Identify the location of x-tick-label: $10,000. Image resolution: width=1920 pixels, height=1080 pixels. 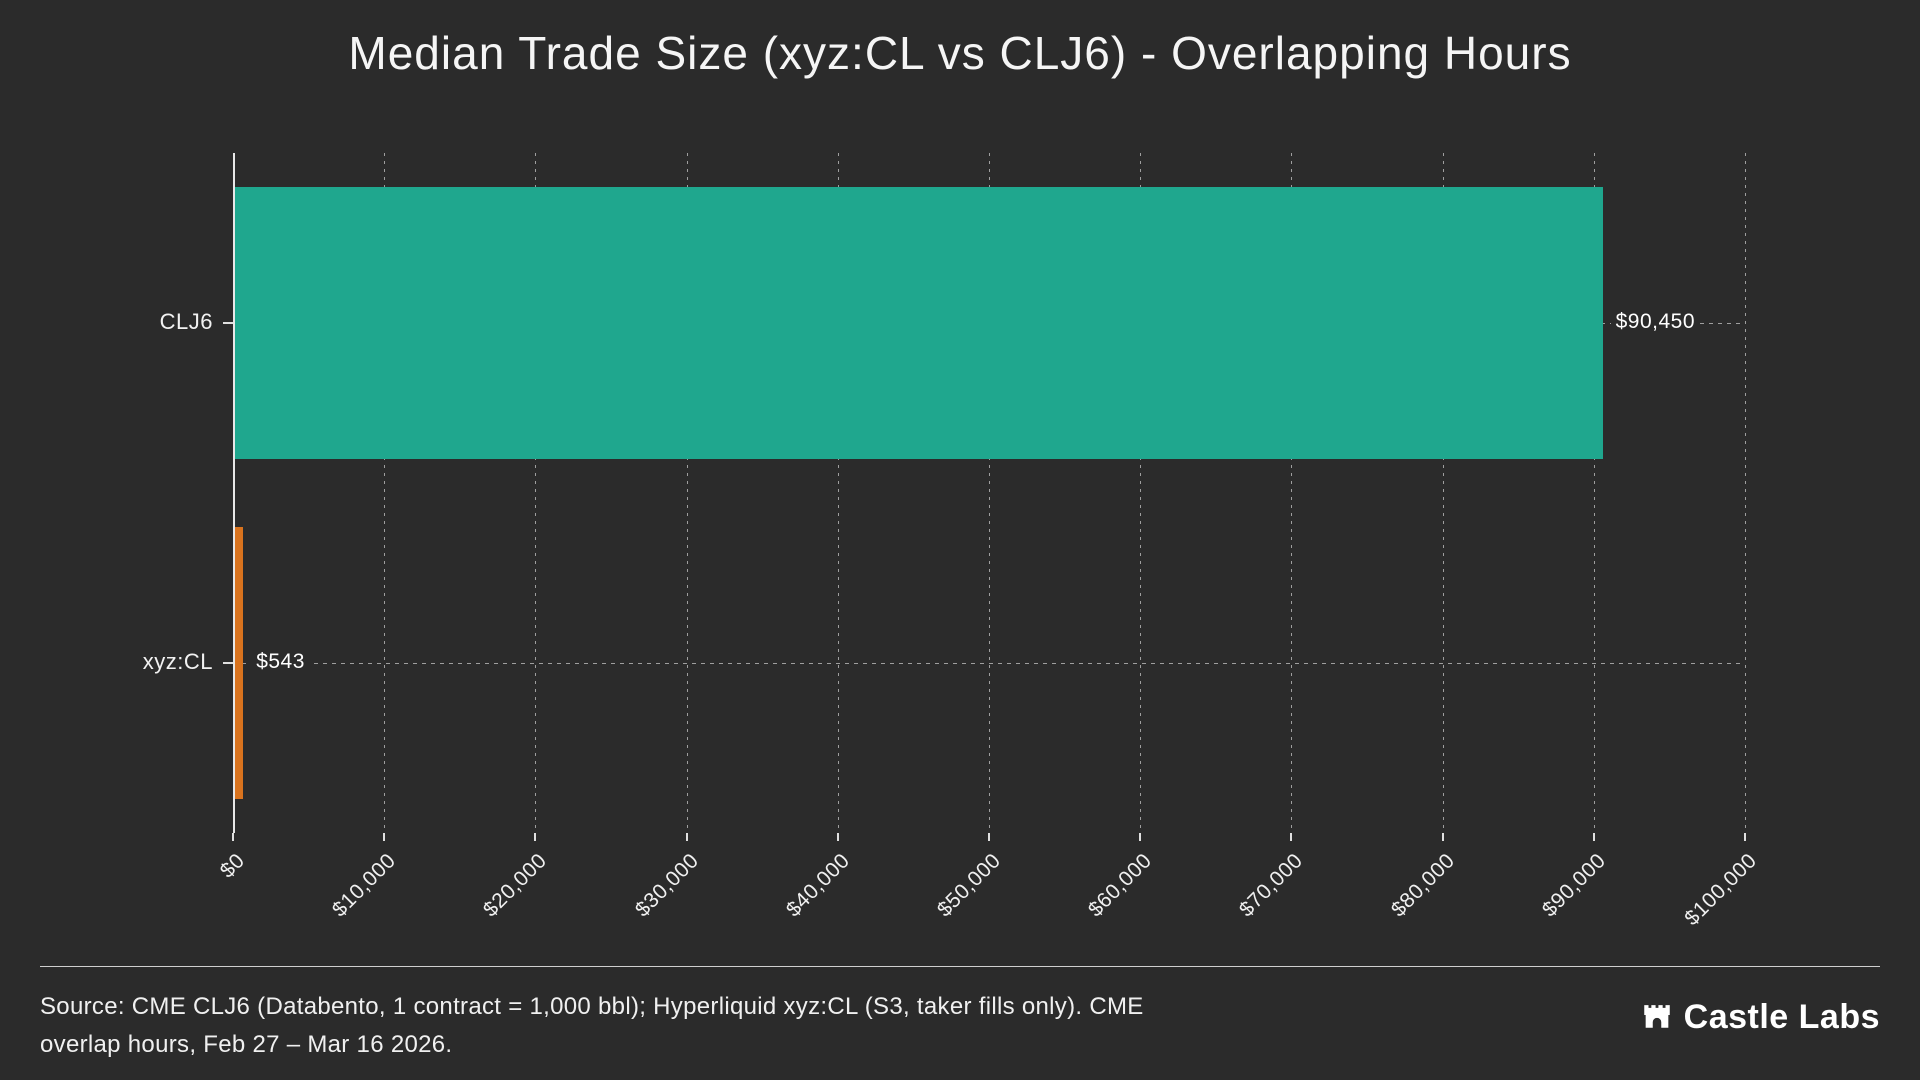
(364, 885).